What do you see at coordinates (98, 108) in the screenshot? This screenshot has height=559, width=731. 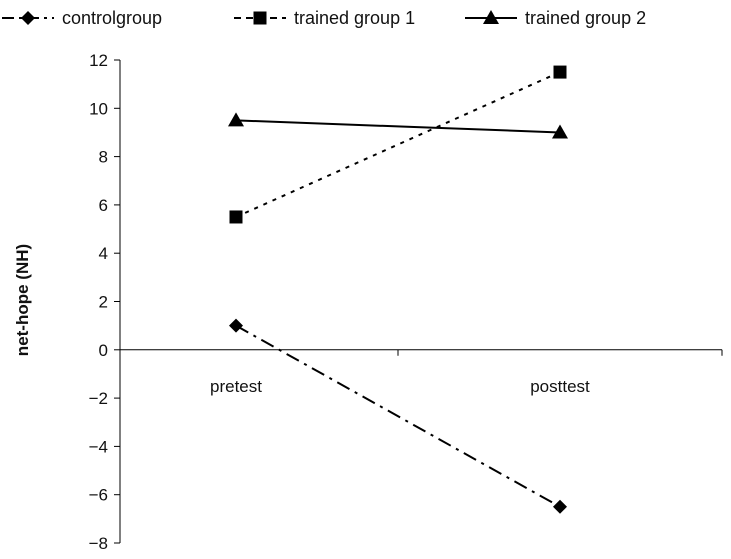 I see `y-tick-label: 10` at bounding box center [98, 108].